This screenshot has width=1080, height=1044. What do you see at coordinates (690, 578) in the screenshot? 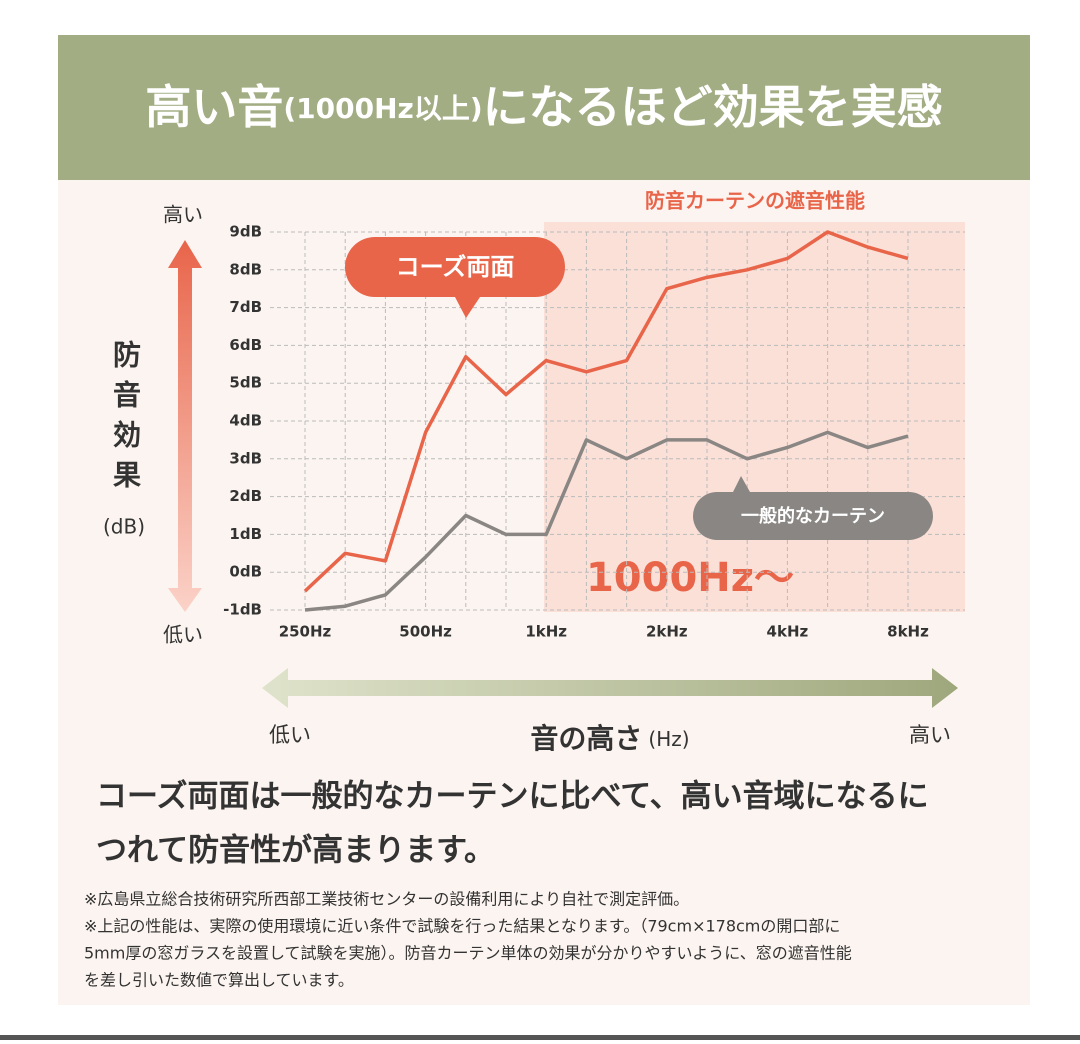
I see `highlight-text: 1000Hz〜` at bounding box center [690, 578].